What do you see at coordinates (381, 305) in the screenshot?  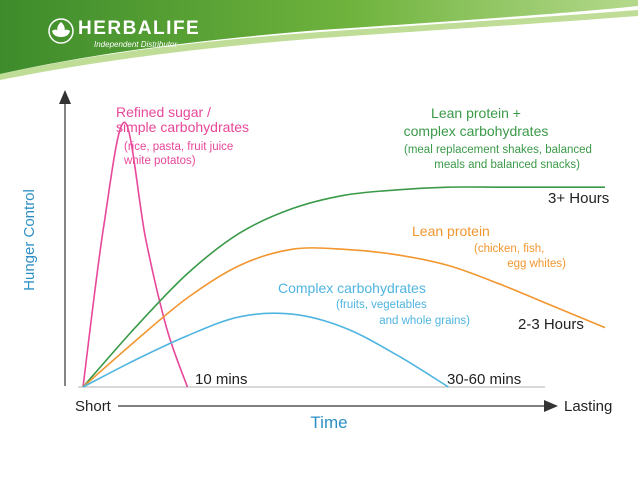 I see `series-note-4: (fruits, vegetables` at bounding box center [381, 305].